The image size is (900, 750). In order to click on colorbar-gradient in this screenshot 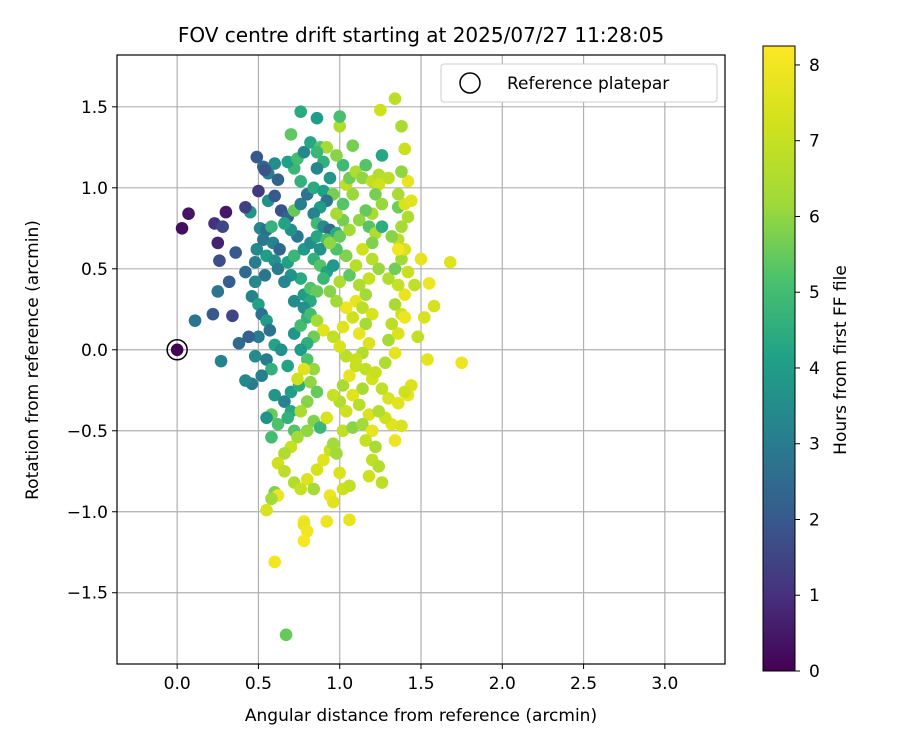, I will do `click(779, 358)`.